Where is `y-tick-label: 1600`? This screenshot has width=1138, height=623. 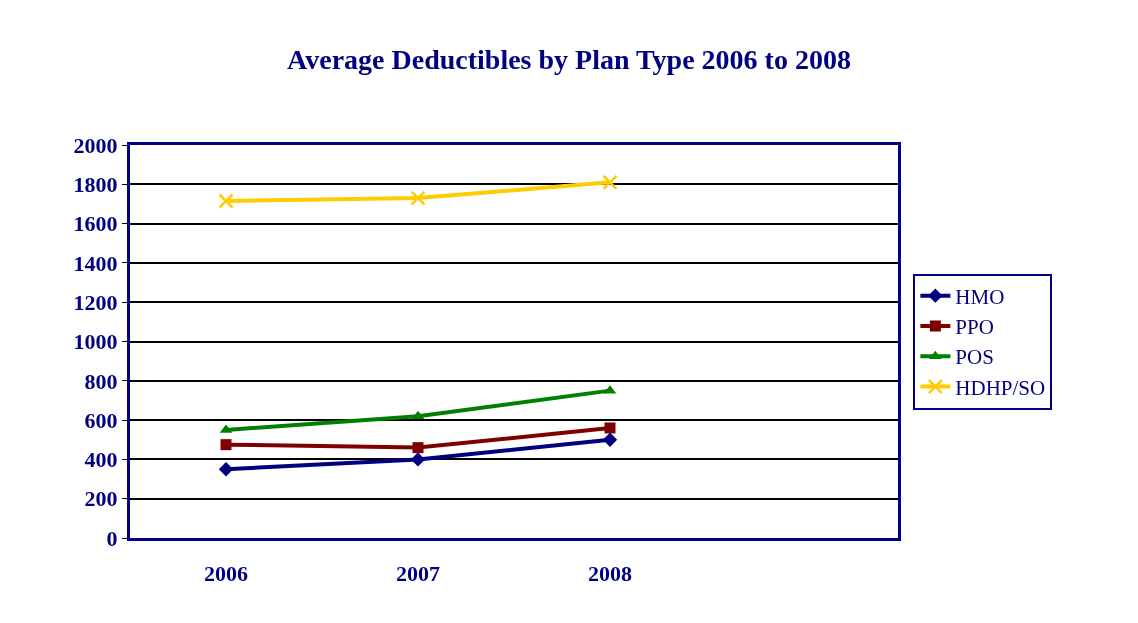 y-tick-label: 1600 is located at coordinates (95, 224).